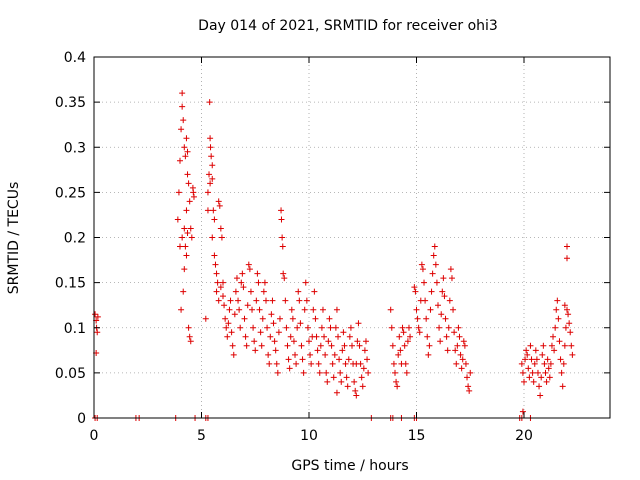  What do you see at coordinates (524, 436) in the screenshot?
I see `x-tick-label: 20` at bounding box center [524, 436].